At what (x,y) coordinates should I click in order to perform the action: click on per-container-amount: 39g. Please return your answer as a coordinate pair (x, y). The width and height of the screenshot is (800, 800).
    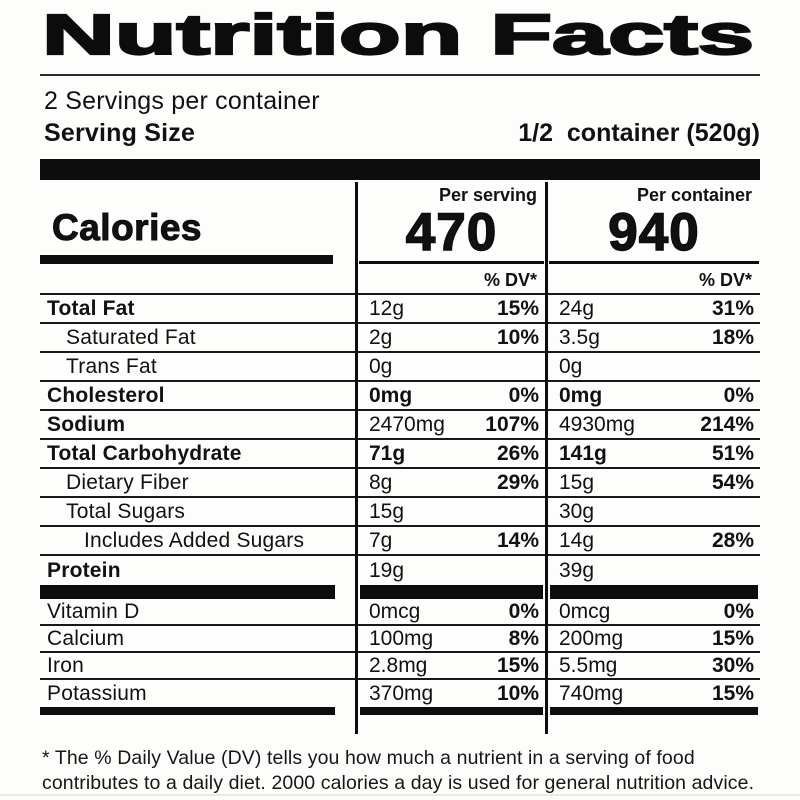
    Looking at the image, I should click on (577, 570).